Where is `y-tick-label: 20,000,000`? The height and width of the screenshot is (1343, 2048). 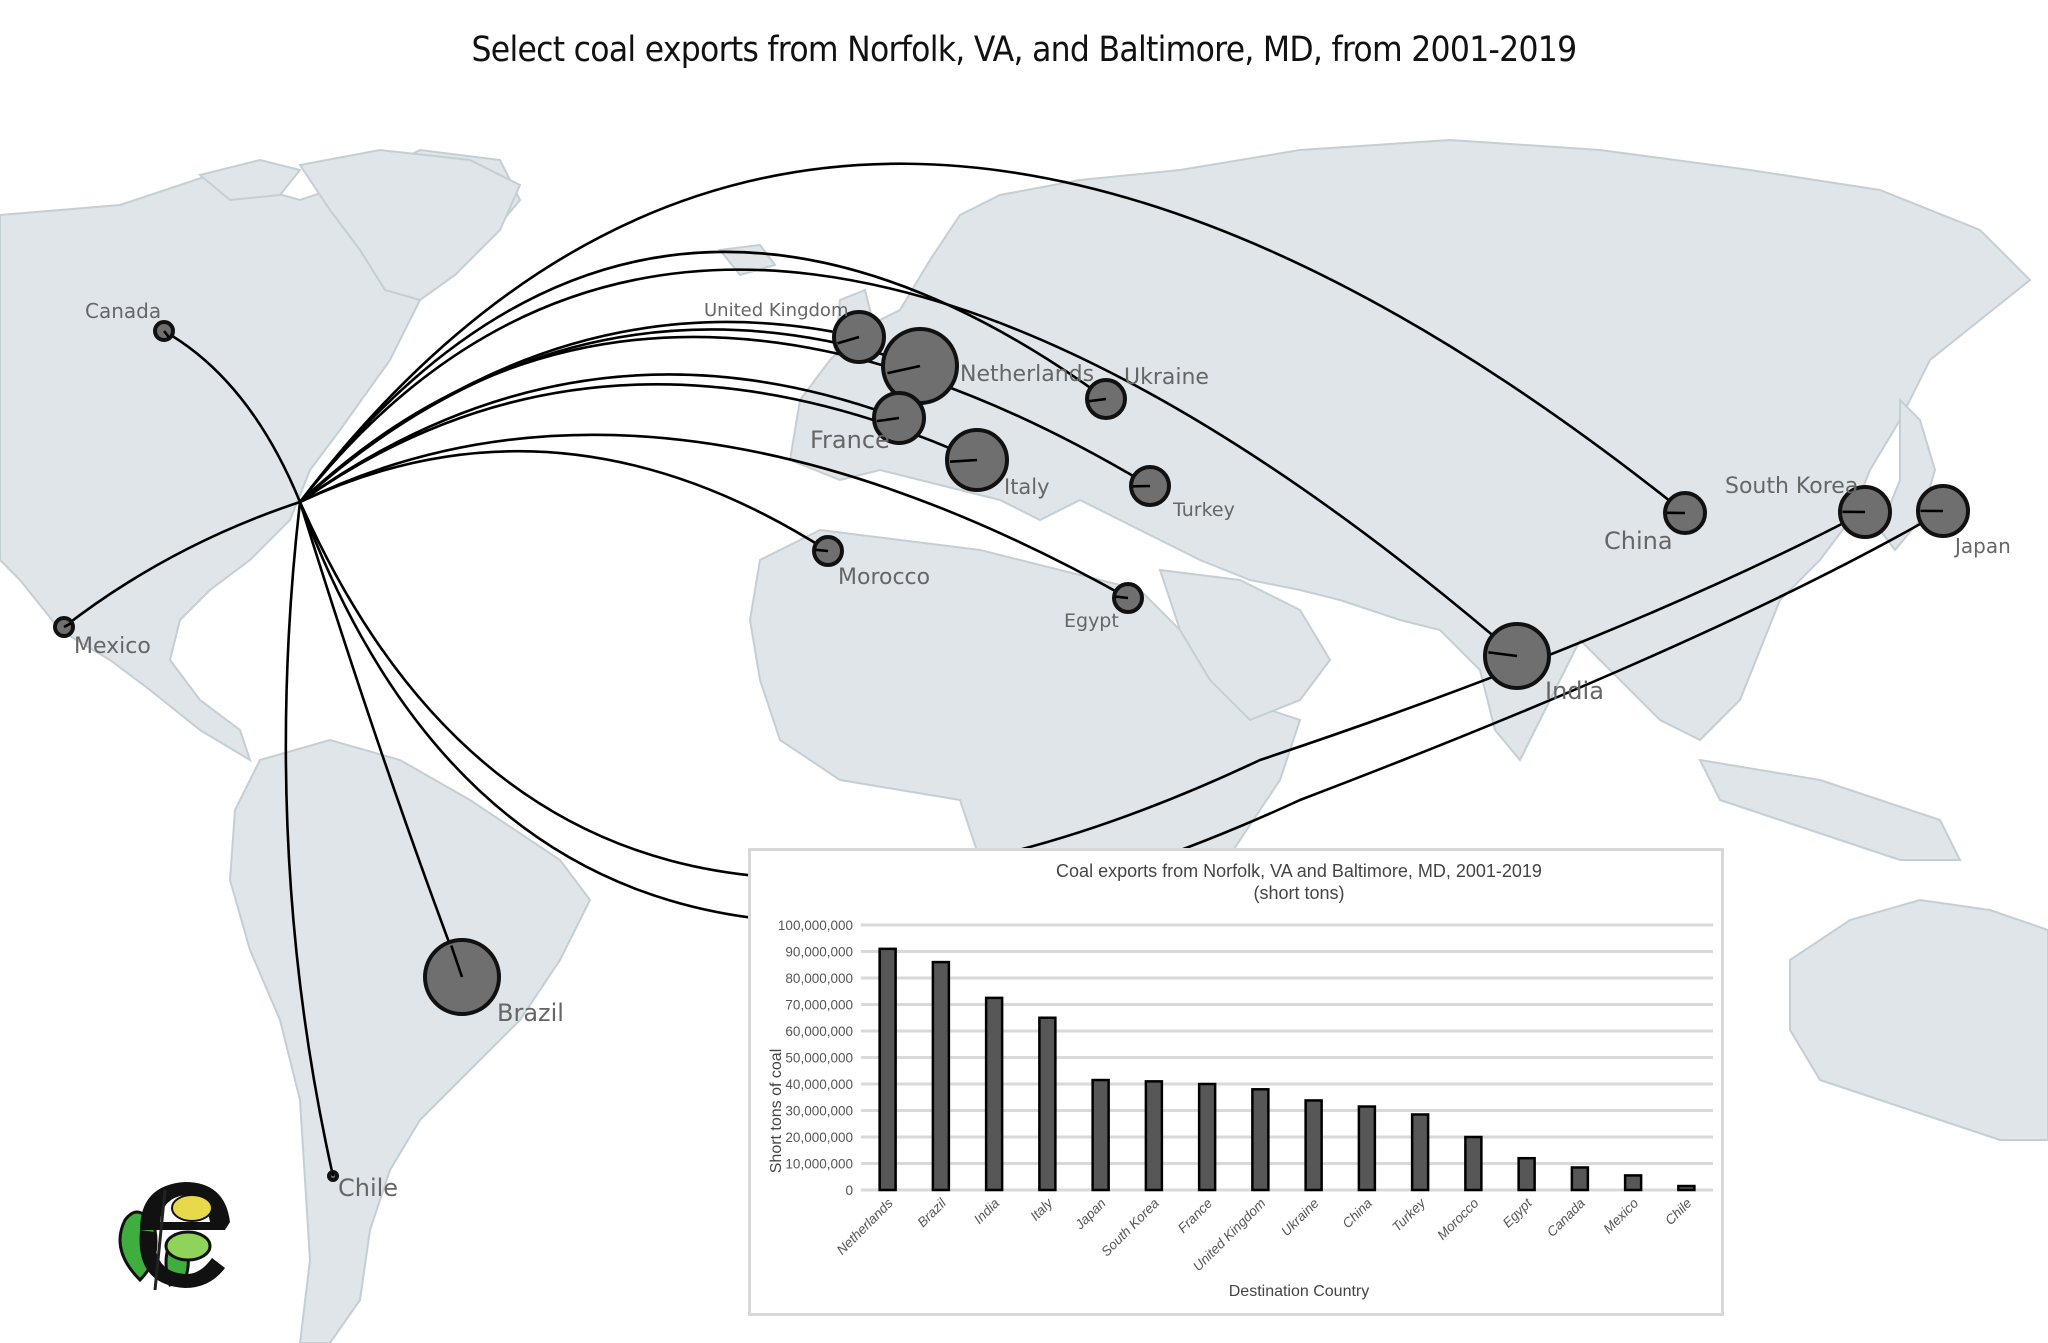 y-tick-label: 20,000,000 is located at coordinates (819, 1137).